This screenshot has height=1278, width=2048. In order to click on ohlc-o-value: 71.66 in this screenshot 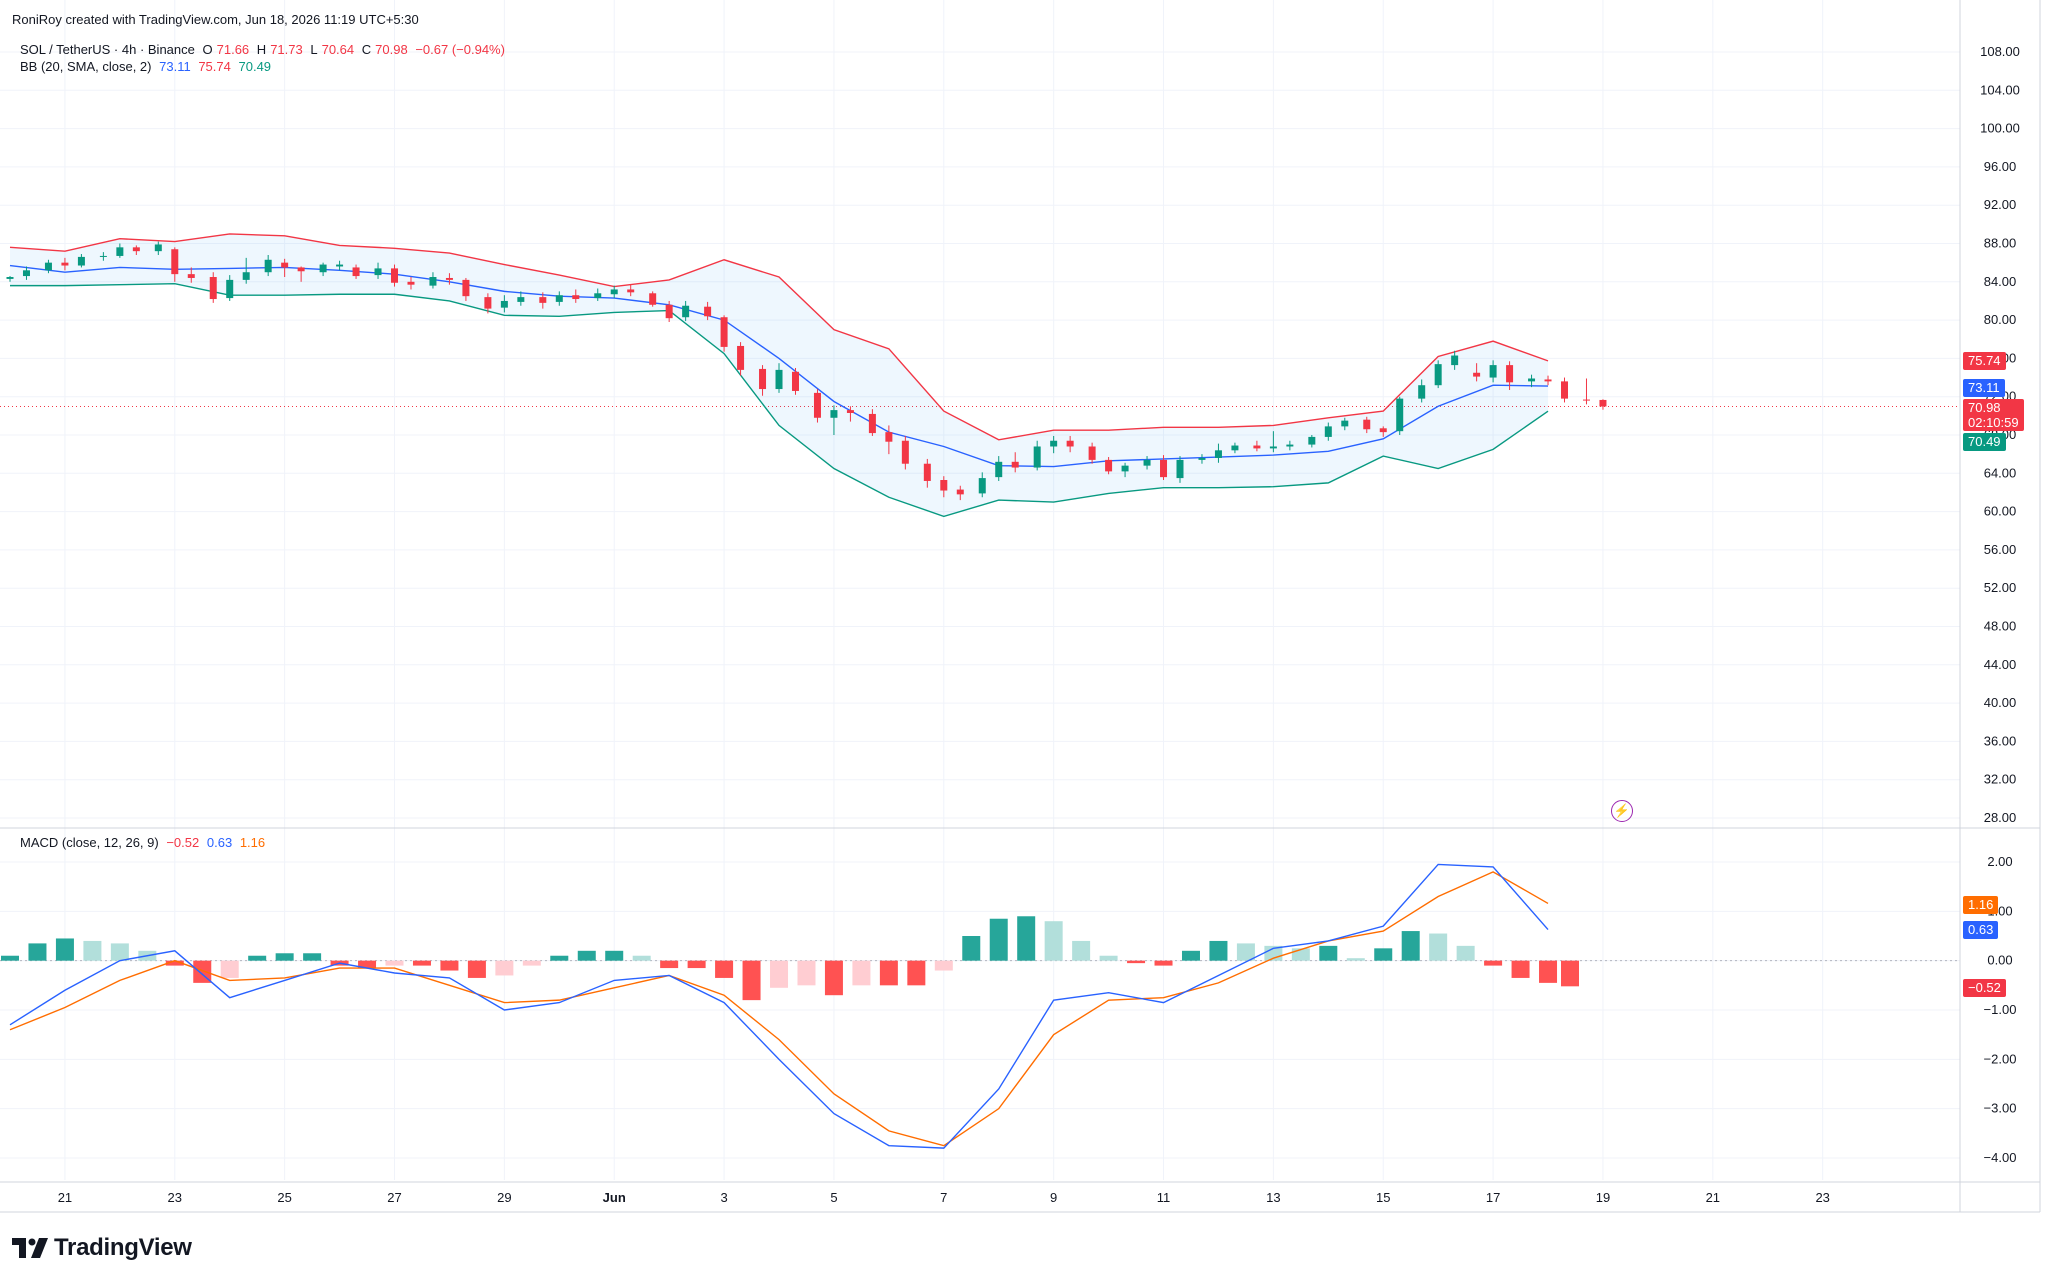, I will do `click(233, 49)`.